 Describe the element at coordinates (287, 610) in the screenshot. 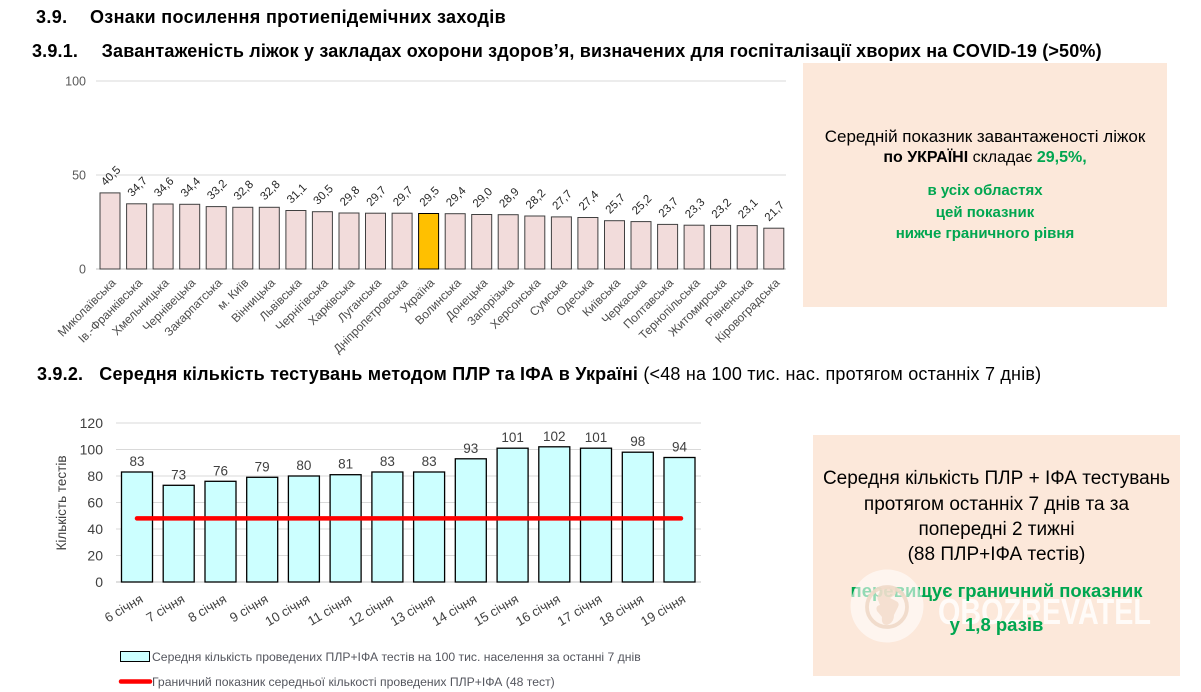

I see `svg-text: 10 січня` at that location.